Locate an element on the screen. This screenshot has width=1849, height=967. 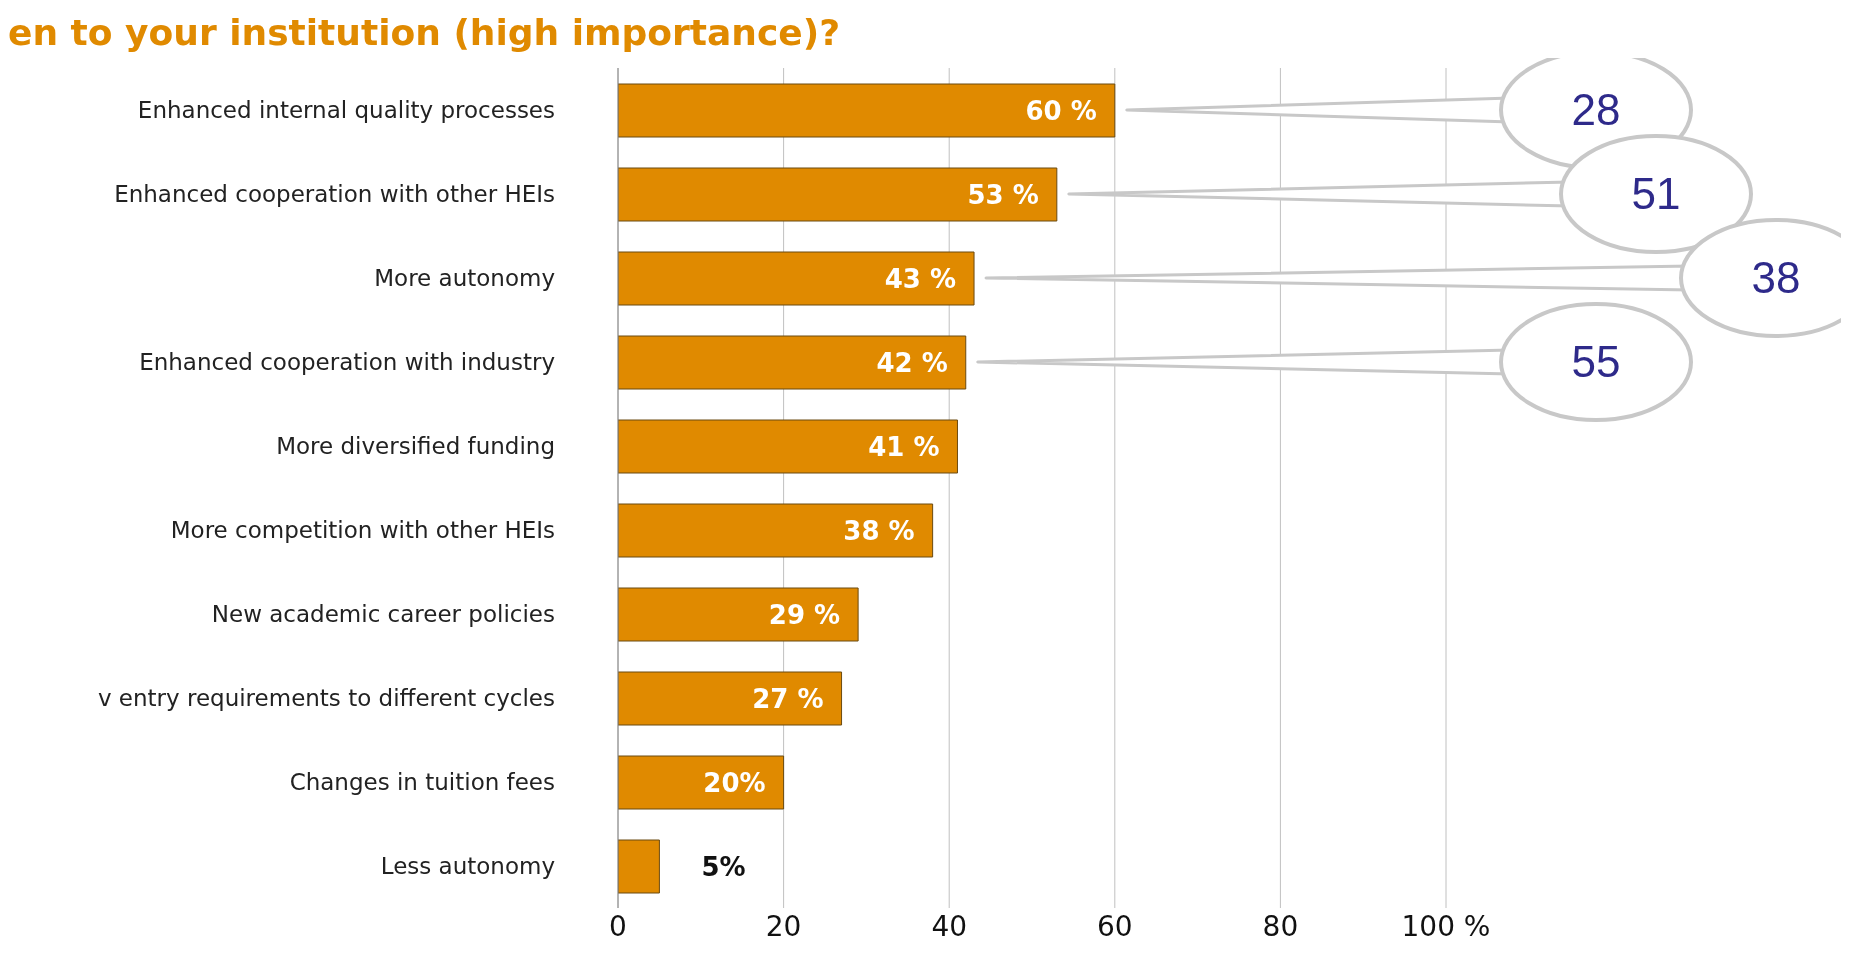
data-label: 5% is located at coordinates (723, 866).